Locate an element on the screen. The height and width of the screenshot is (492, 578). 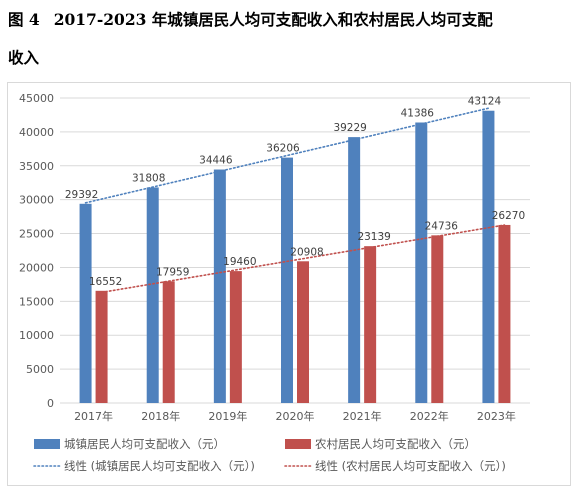
y-tick-label: 15000 is located at coordinates (36, 301).